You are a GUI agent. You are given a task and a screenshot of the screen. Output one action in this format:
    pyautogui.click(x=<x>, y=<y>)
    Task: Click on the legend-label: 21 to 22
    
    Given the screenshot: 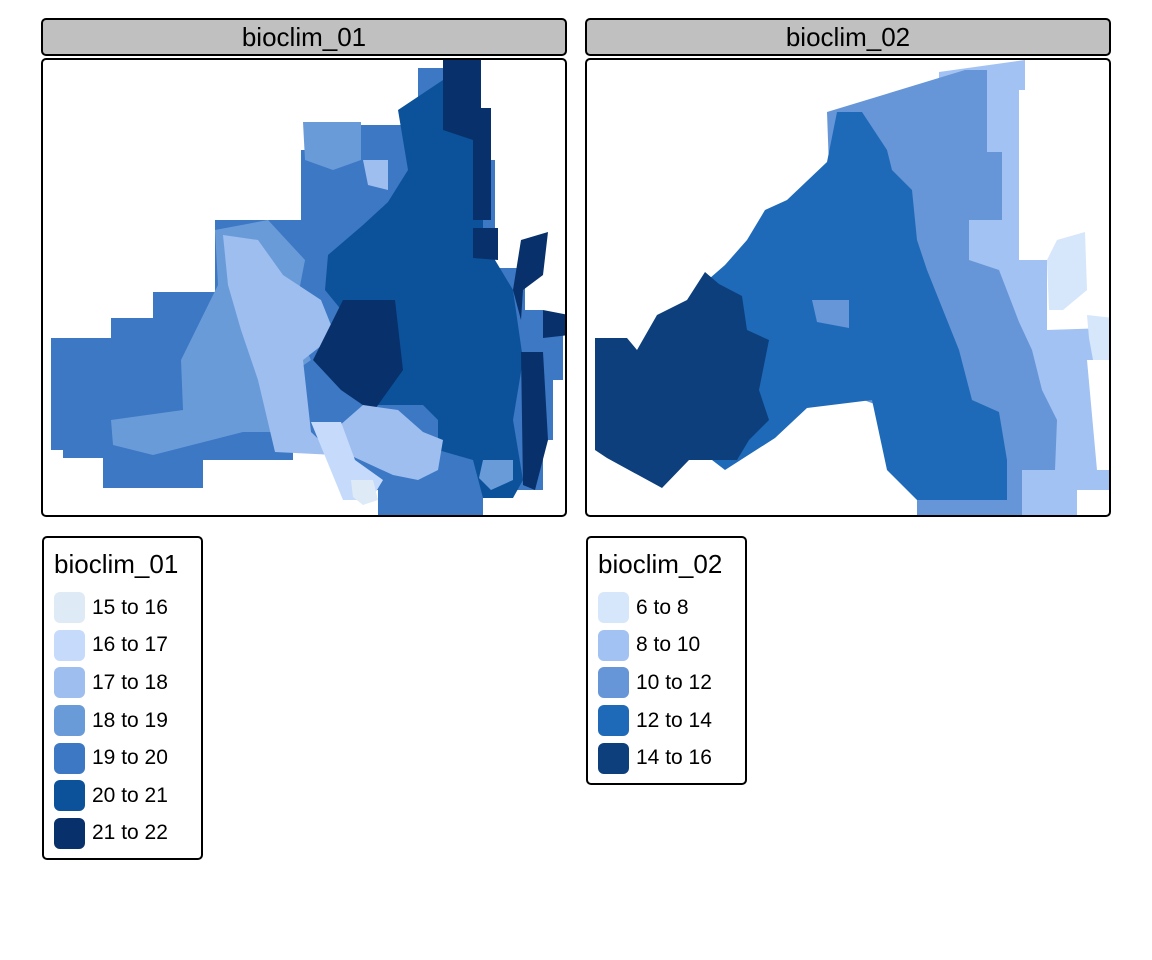 What is the action you would take?
    pyautogui.click(x=130, y=833)
    